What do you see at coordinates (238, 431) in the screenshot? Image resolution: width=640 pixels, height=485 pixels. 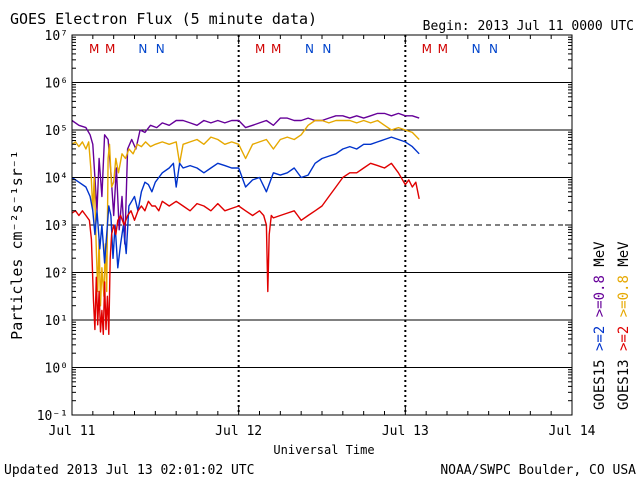 I see `x-tick-label: Jul 12` at bounding box center [238, 431].